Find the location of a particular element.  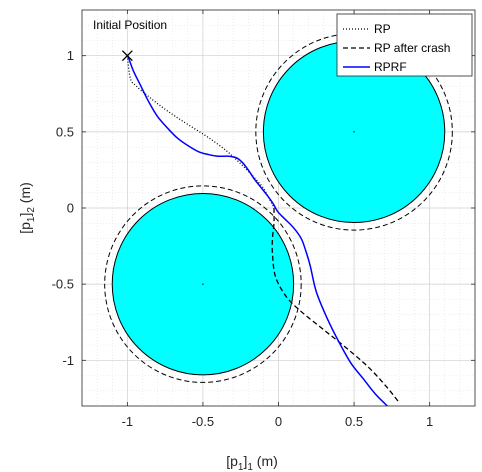

legend-box is located at coordinates (404, 45).